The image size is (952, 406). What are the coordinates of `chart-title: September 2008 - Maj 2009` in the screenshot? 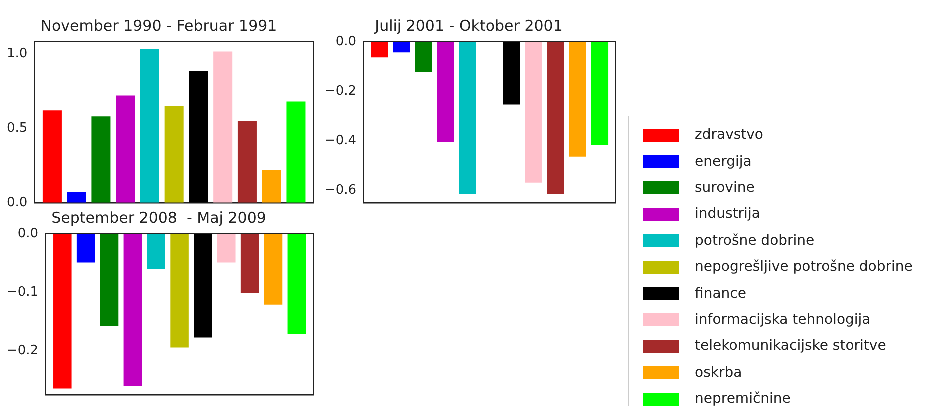 It's located at (159, 217).